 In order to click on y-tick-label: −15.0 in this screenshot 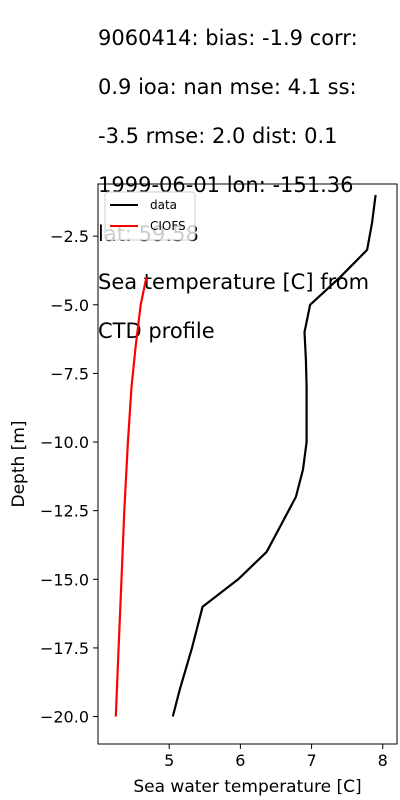, I will do `click(64, 579)`.